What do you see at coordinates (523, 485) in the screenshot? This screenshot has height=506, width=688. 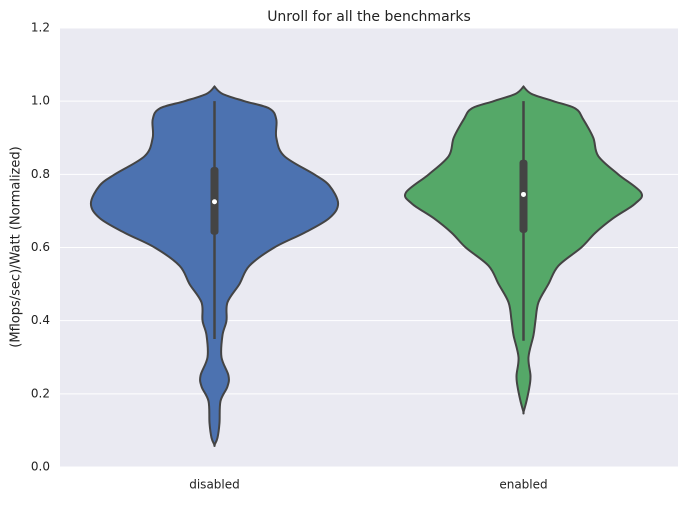 I see `x-tick-label: enabled` at bounding box center [523, 485].